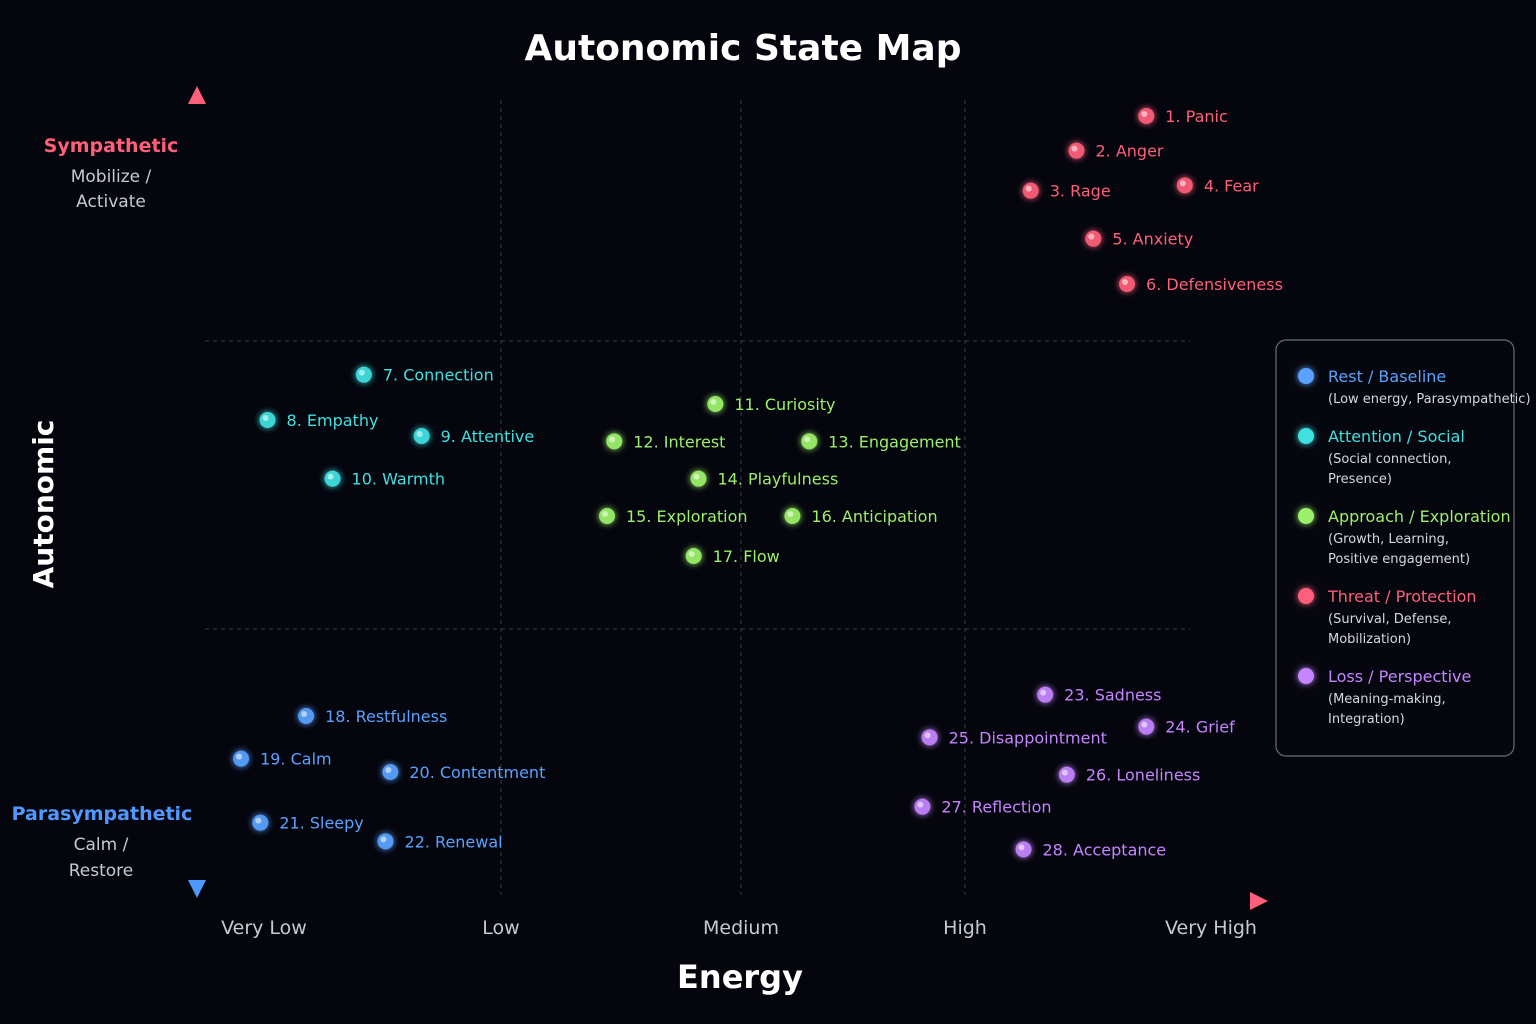 The width and height of the screenshot is (1536, 1024). Describe the element at coordinates (679, 441) in the screenshot. I see `data-point-label: 12. Interest` at that location.